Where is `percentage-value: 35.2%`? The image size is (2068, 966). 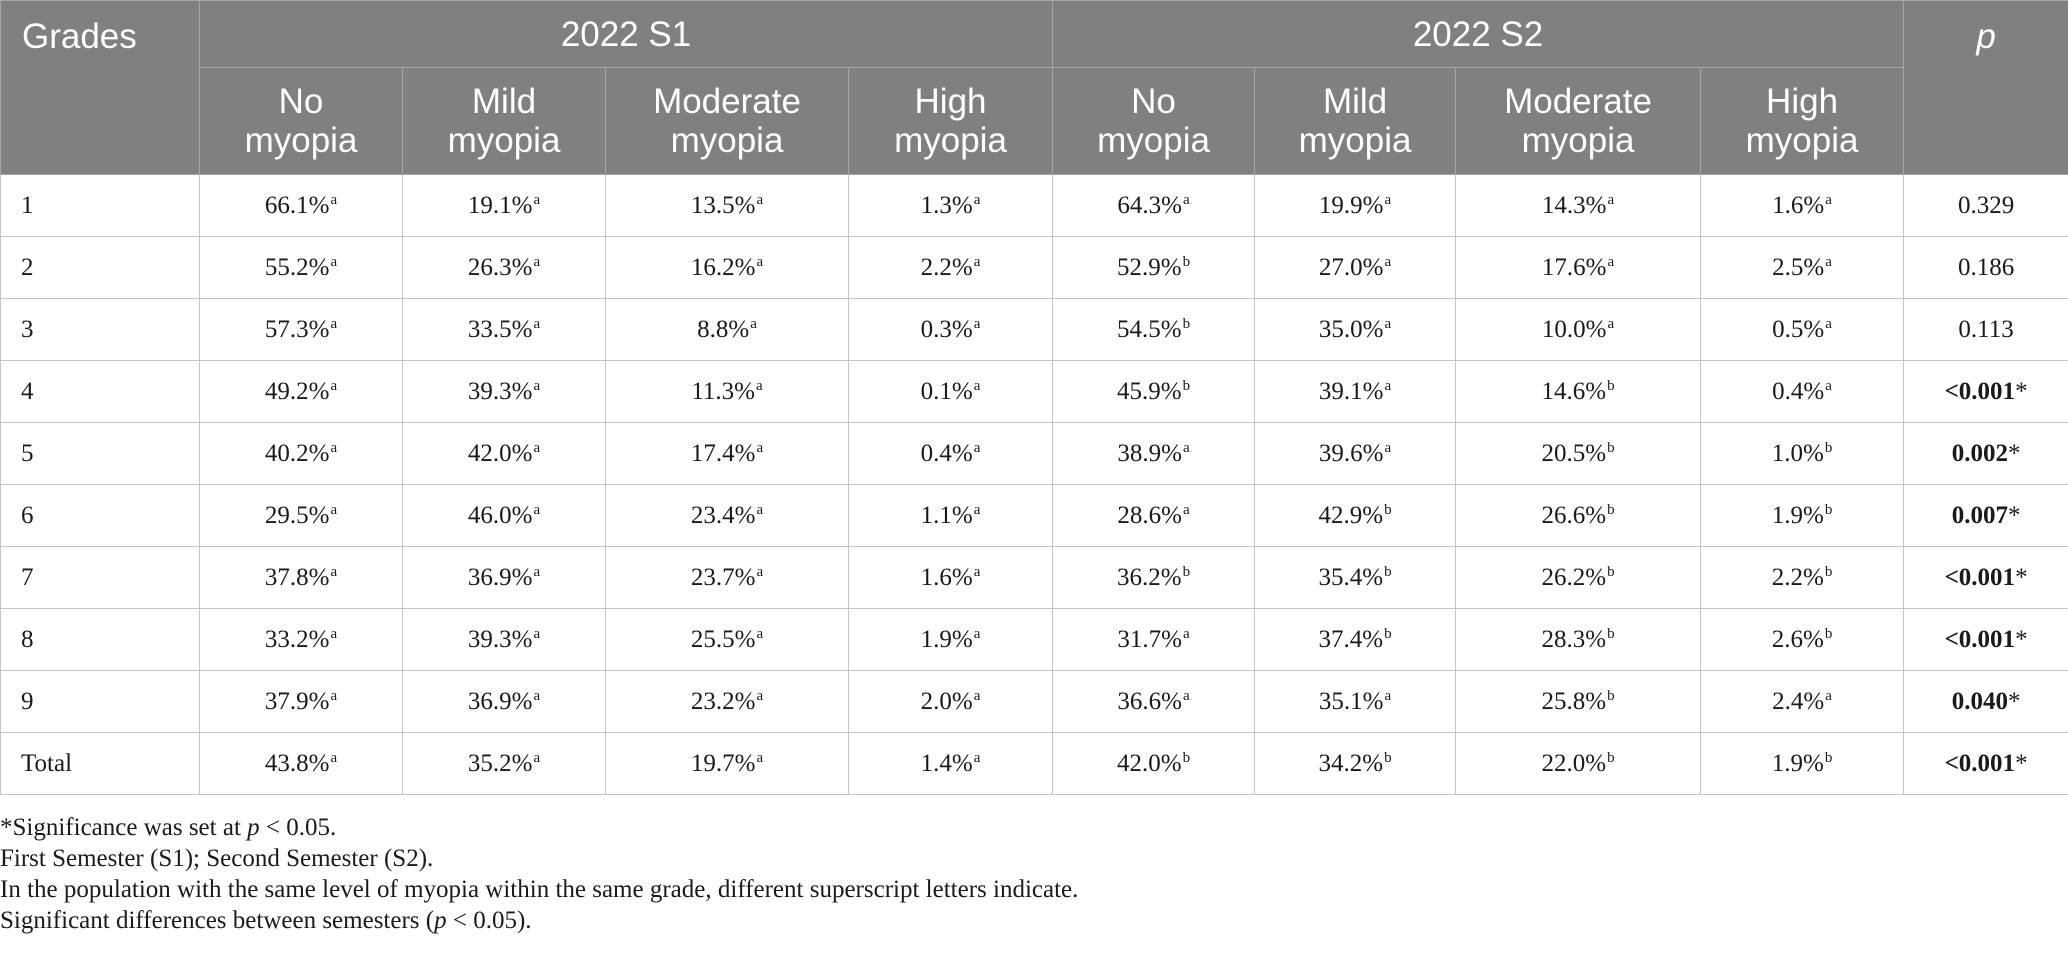 percentage-value: 35.2% is located at coordinates (500, 763).